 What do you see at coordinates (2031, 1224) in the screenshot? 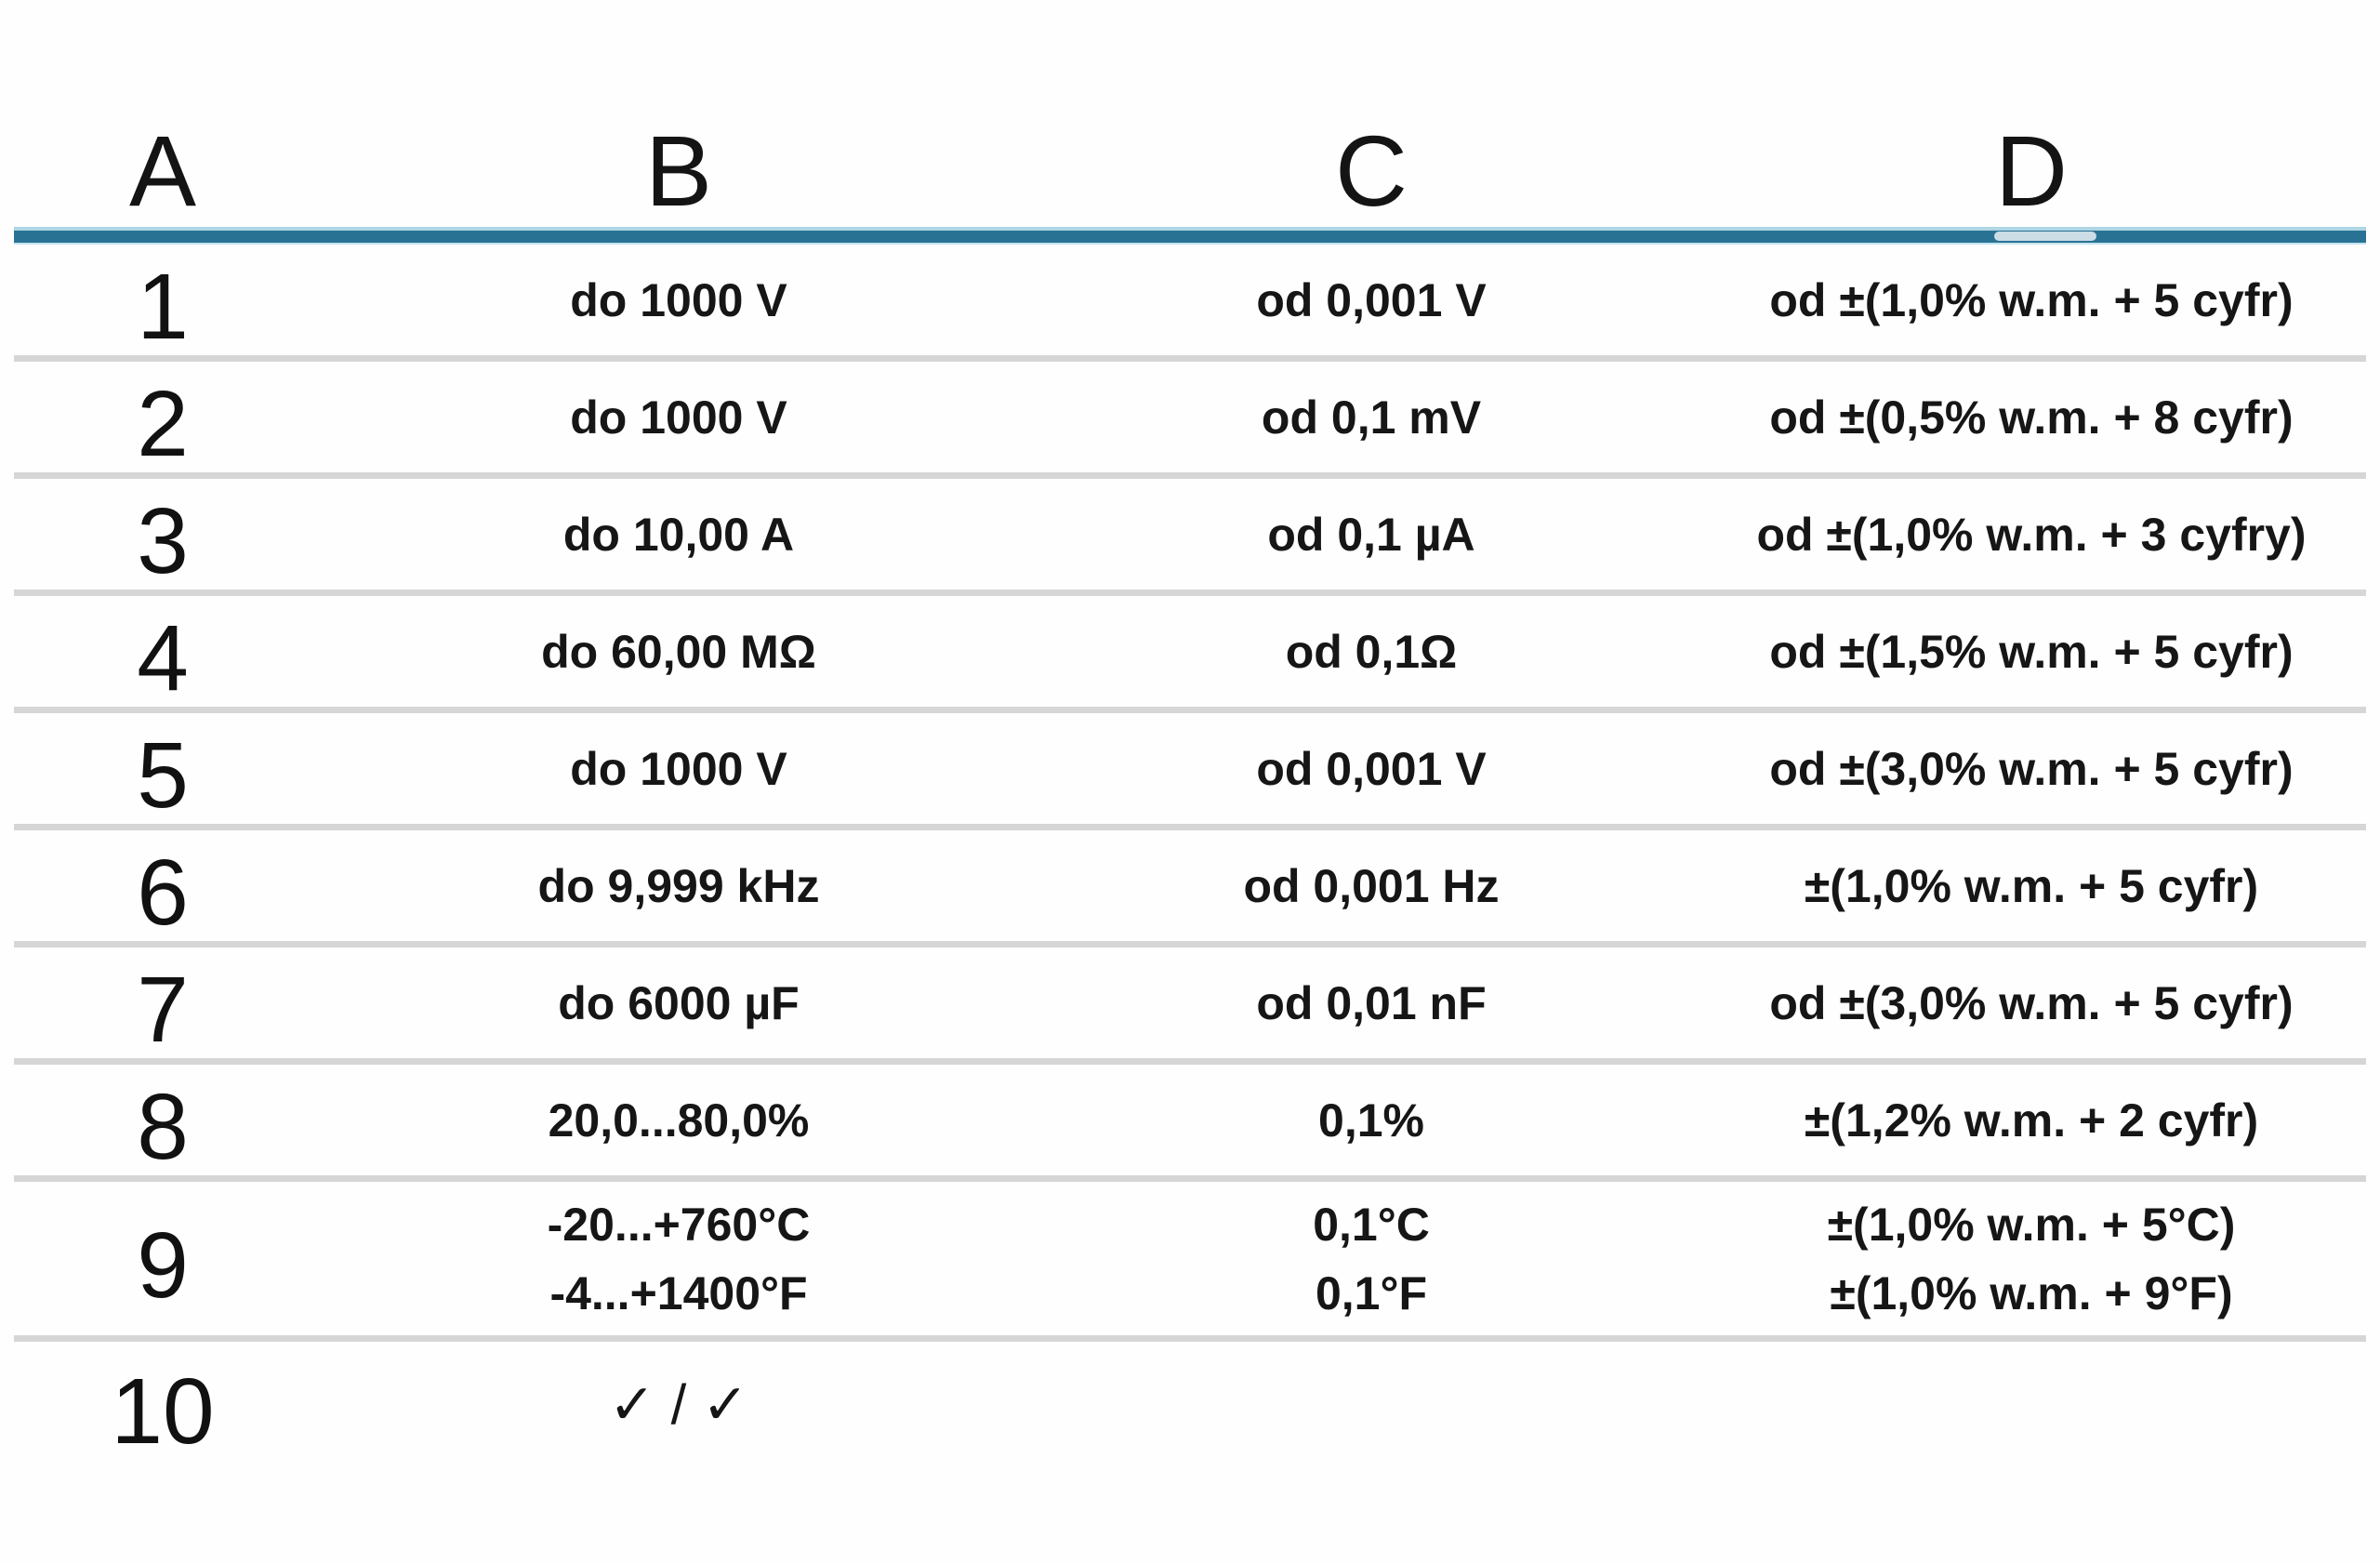
I see `cell-line: ±(1,0% w.m. + 5°C)` at bounding box center [2031, 1224].